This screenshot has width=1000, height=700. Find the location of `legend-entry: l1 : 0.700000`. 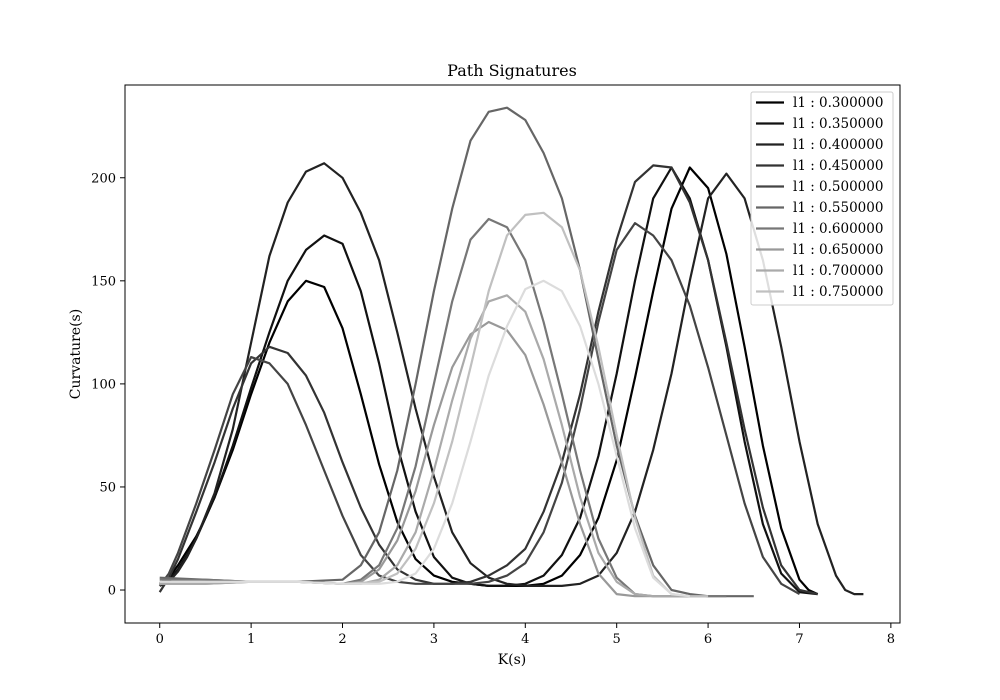

legend-entry: l1 : 0.700000 is located at coordinates (838, 271).